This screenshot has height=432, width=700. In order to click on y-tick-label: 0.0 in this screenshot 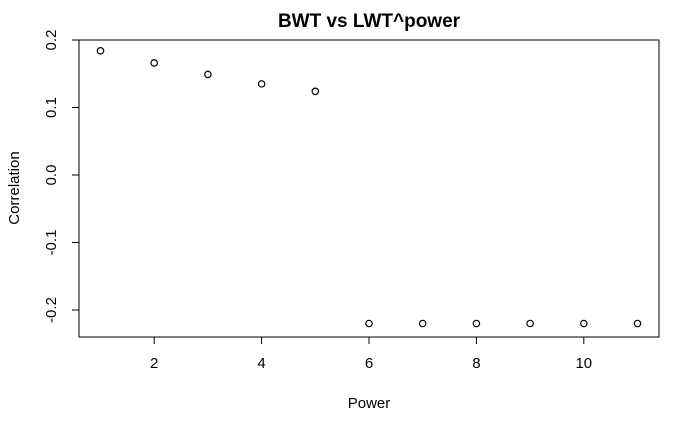, I will do `click(51, 175)`.